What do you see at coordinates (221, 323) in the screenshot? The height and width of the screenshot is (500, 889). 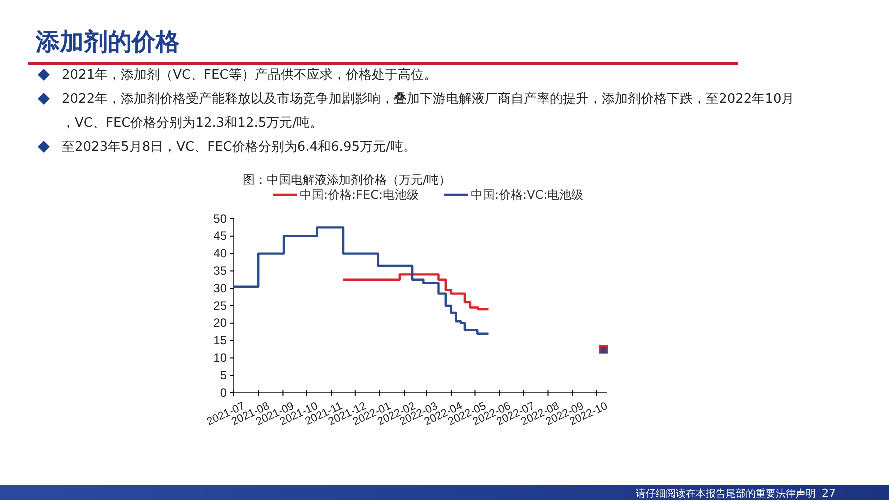 I see `y-tick-label: 20` at bounding box center [221, 323].